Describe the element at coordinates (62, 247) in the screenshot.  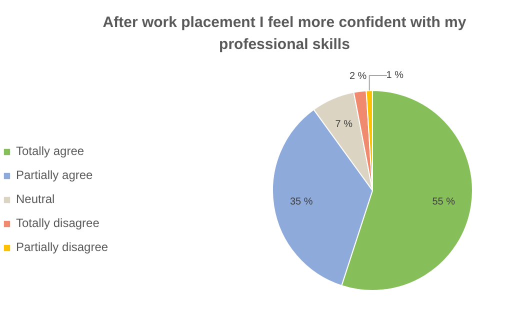
I see `legend-label: Partially disagree` at that location.